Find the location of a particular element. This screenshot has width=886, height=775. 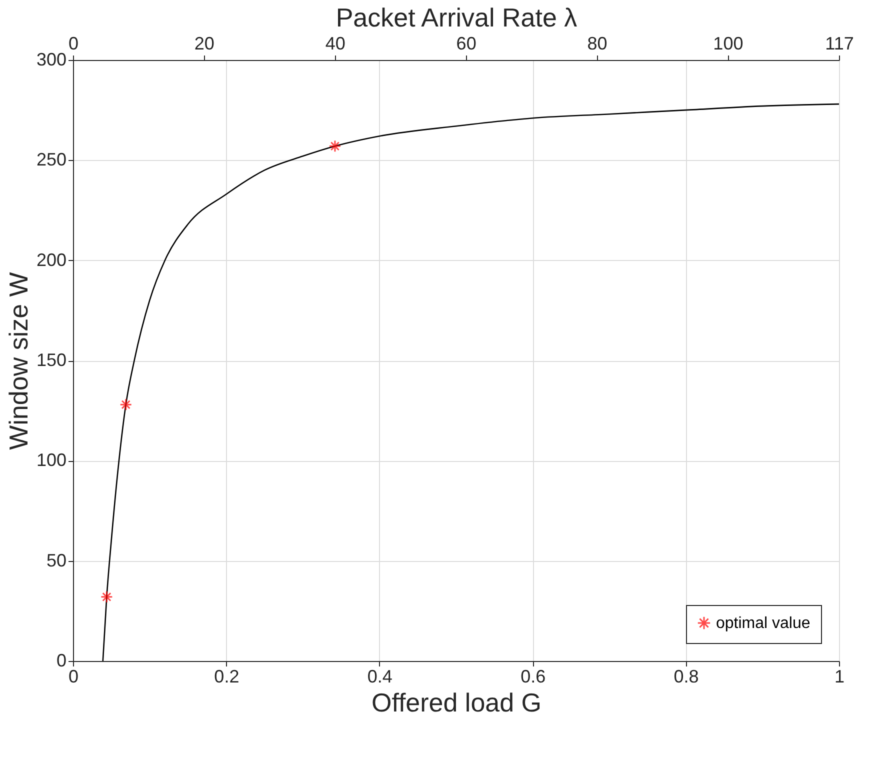

x-tick-label: 0.2 is located at coordinates (227, 676).